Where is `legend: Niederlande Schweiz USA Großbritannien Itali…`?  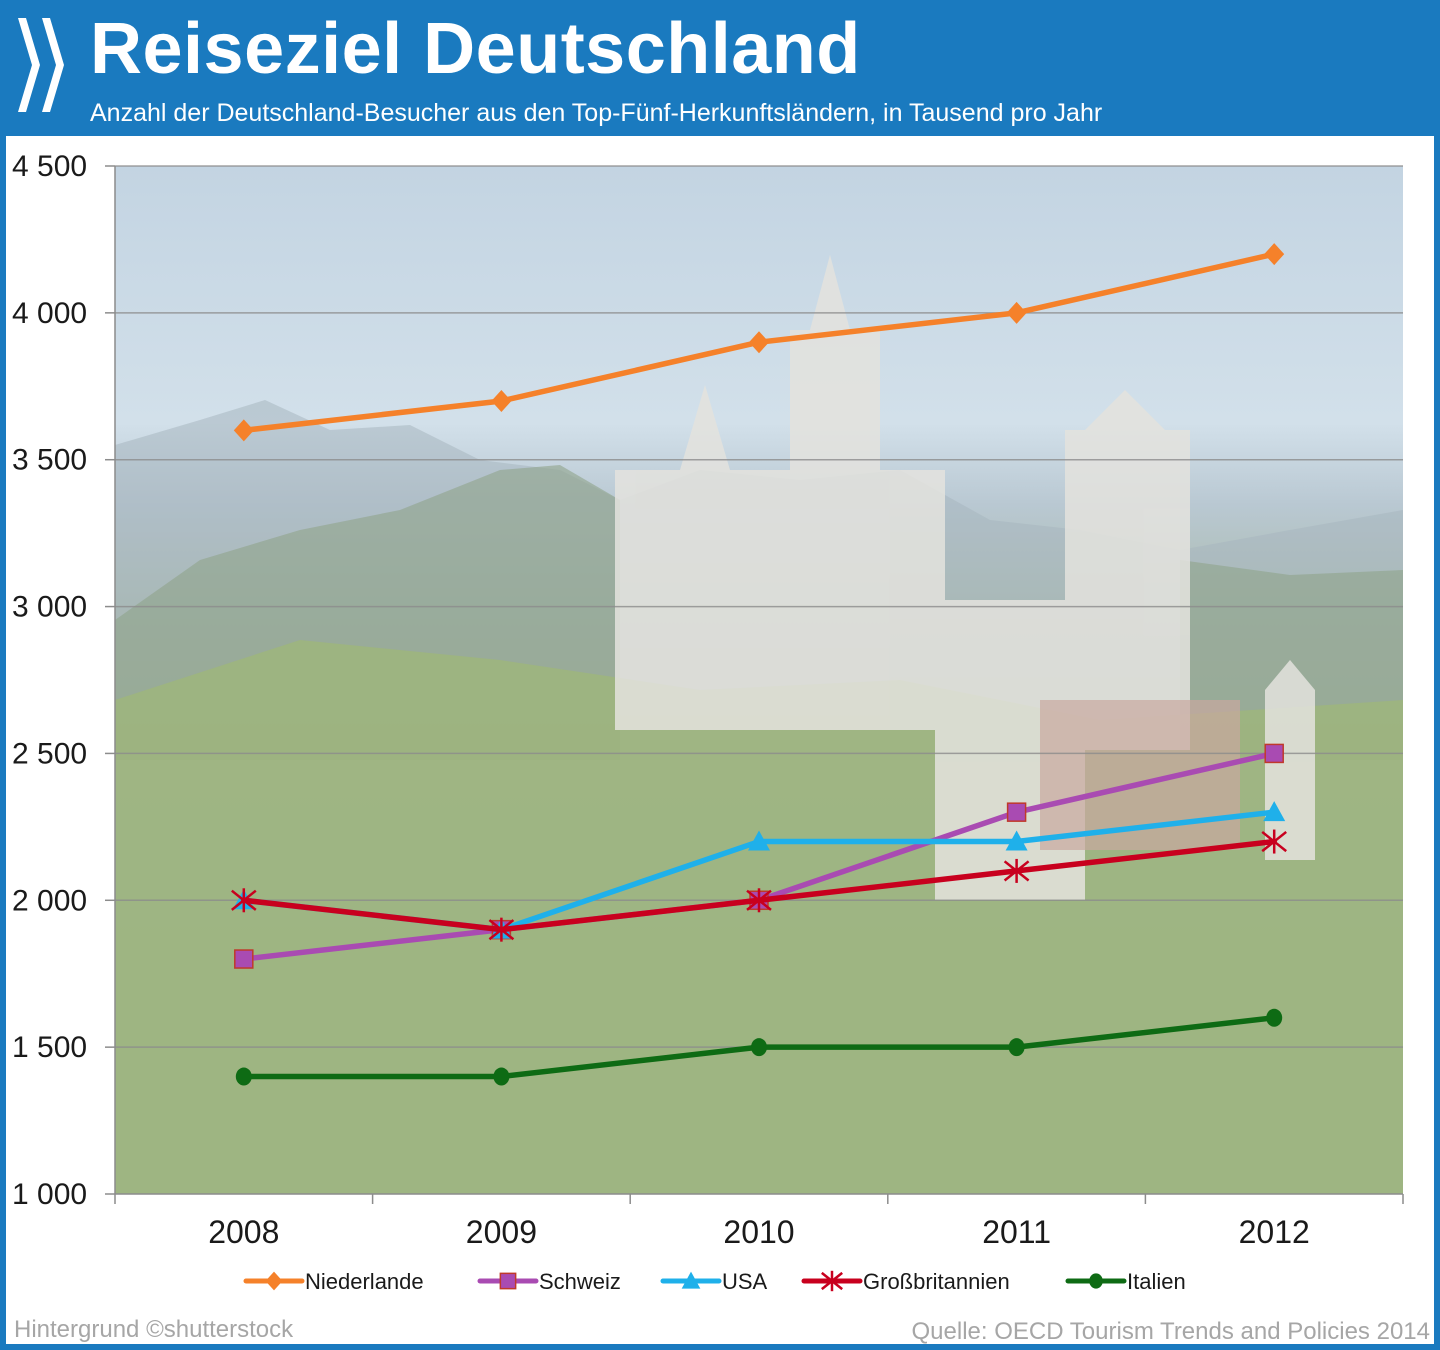
legend: Niederlande Schweiz USA Großbritannien Itali… is located at coordinates (714, 1281).